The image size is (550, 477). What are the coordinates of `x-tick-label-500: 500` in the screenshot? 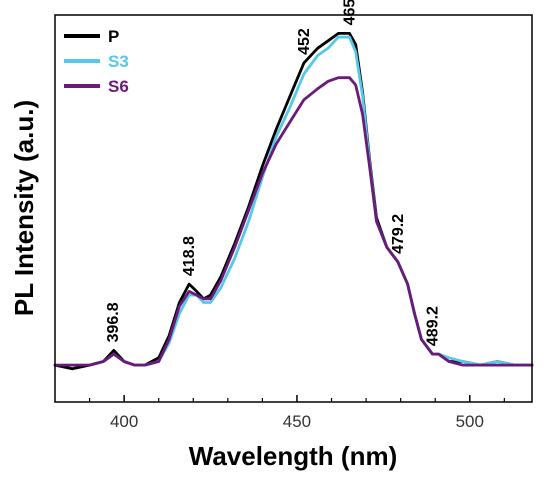 It's located at (470, 421).